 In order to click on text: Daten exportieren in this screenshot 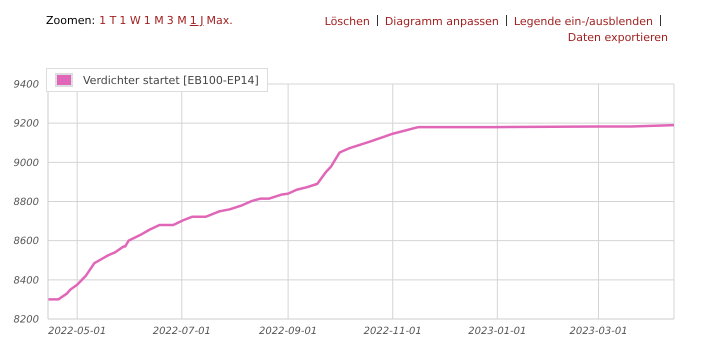, I will do `click(618, 37)`.